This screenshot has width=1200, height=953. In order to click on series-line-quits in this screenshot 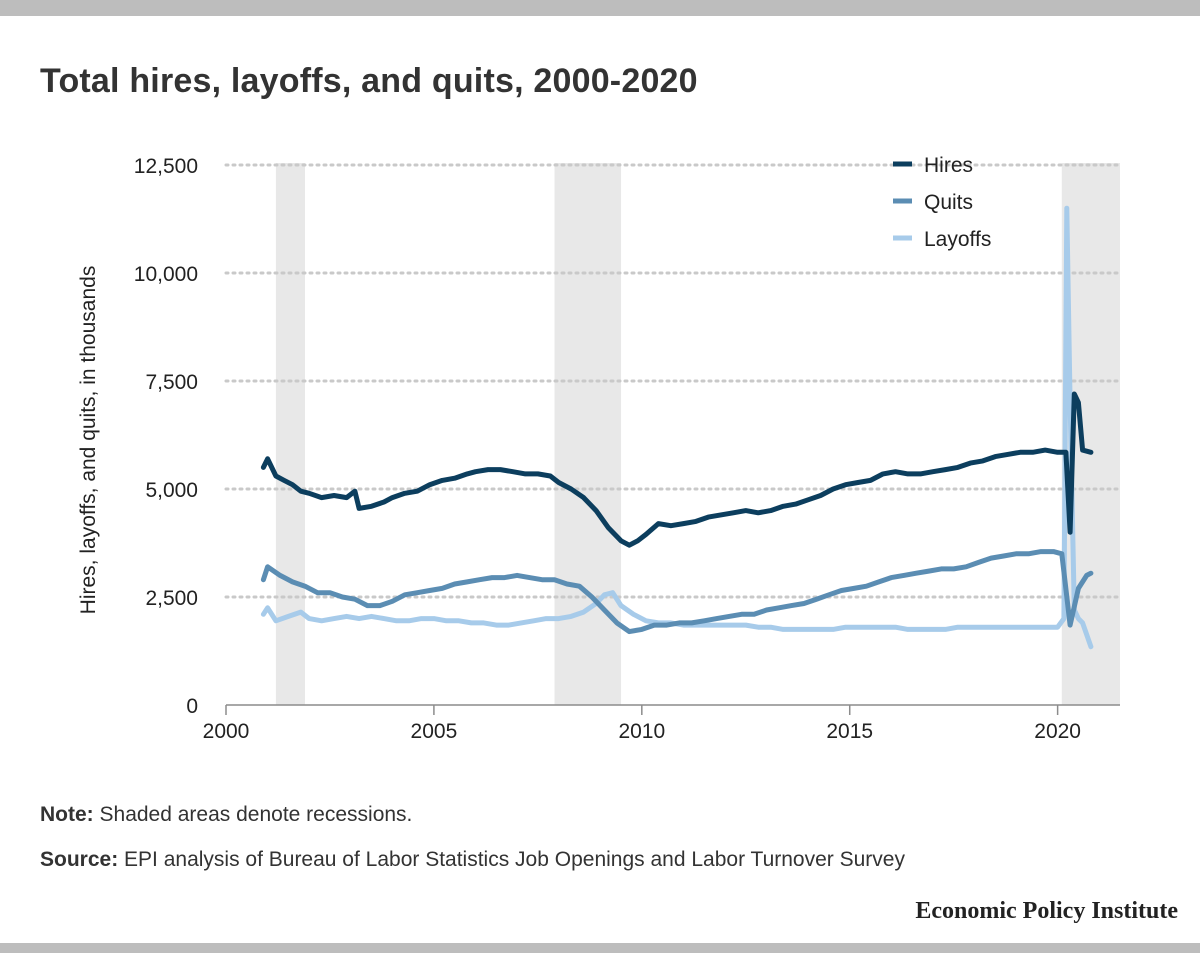, I will do `click(677, 592)`.